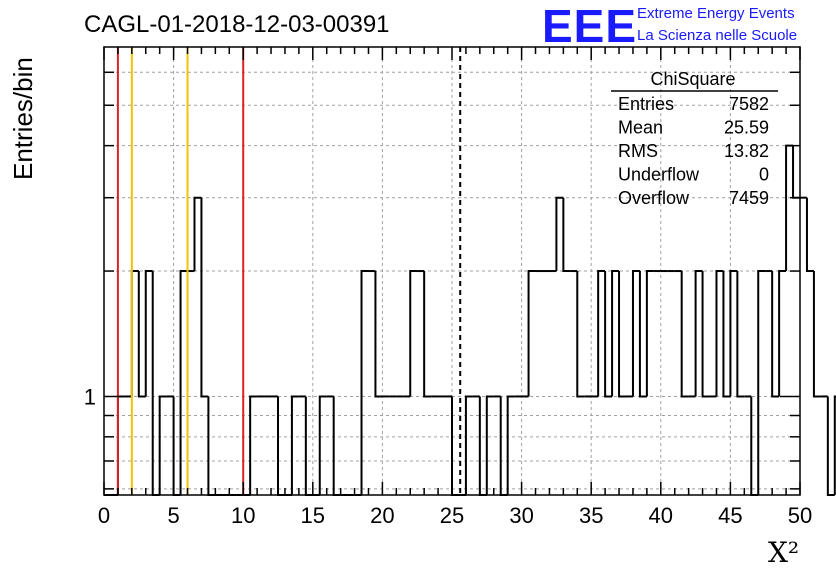 The width and height of the screenshot is (836, 572). I want to click on x-tick-label: 45, so click(730, 515).